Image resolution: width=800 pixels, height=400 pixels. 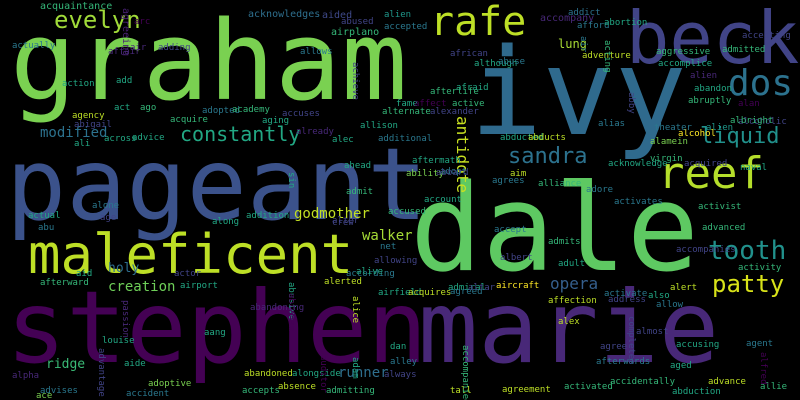 I want to click on word-admit: admit, so click(x=360, y=192).